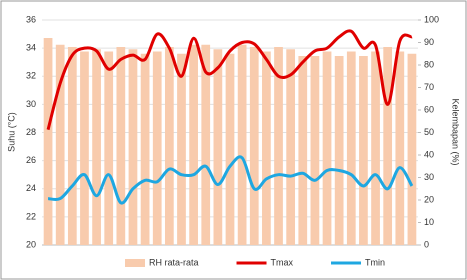 The height and width of the screenshot is (280, 467). What do you see at coordinates (429, 154) in the screenshot?
I see `y2-tick-label: 40` at bounding box center [429, 154].